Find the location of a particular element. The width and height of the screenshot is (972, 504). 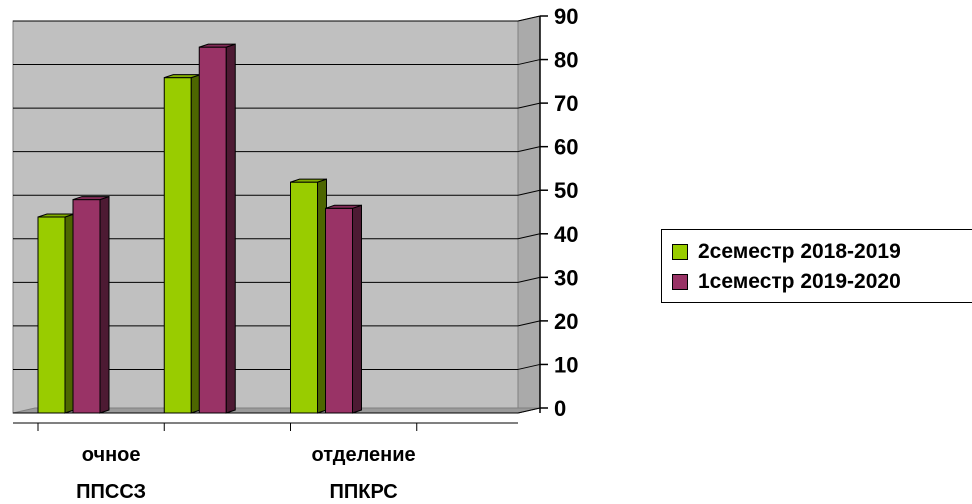

y-tick-label: 0 is located at coordinates (560, 408).